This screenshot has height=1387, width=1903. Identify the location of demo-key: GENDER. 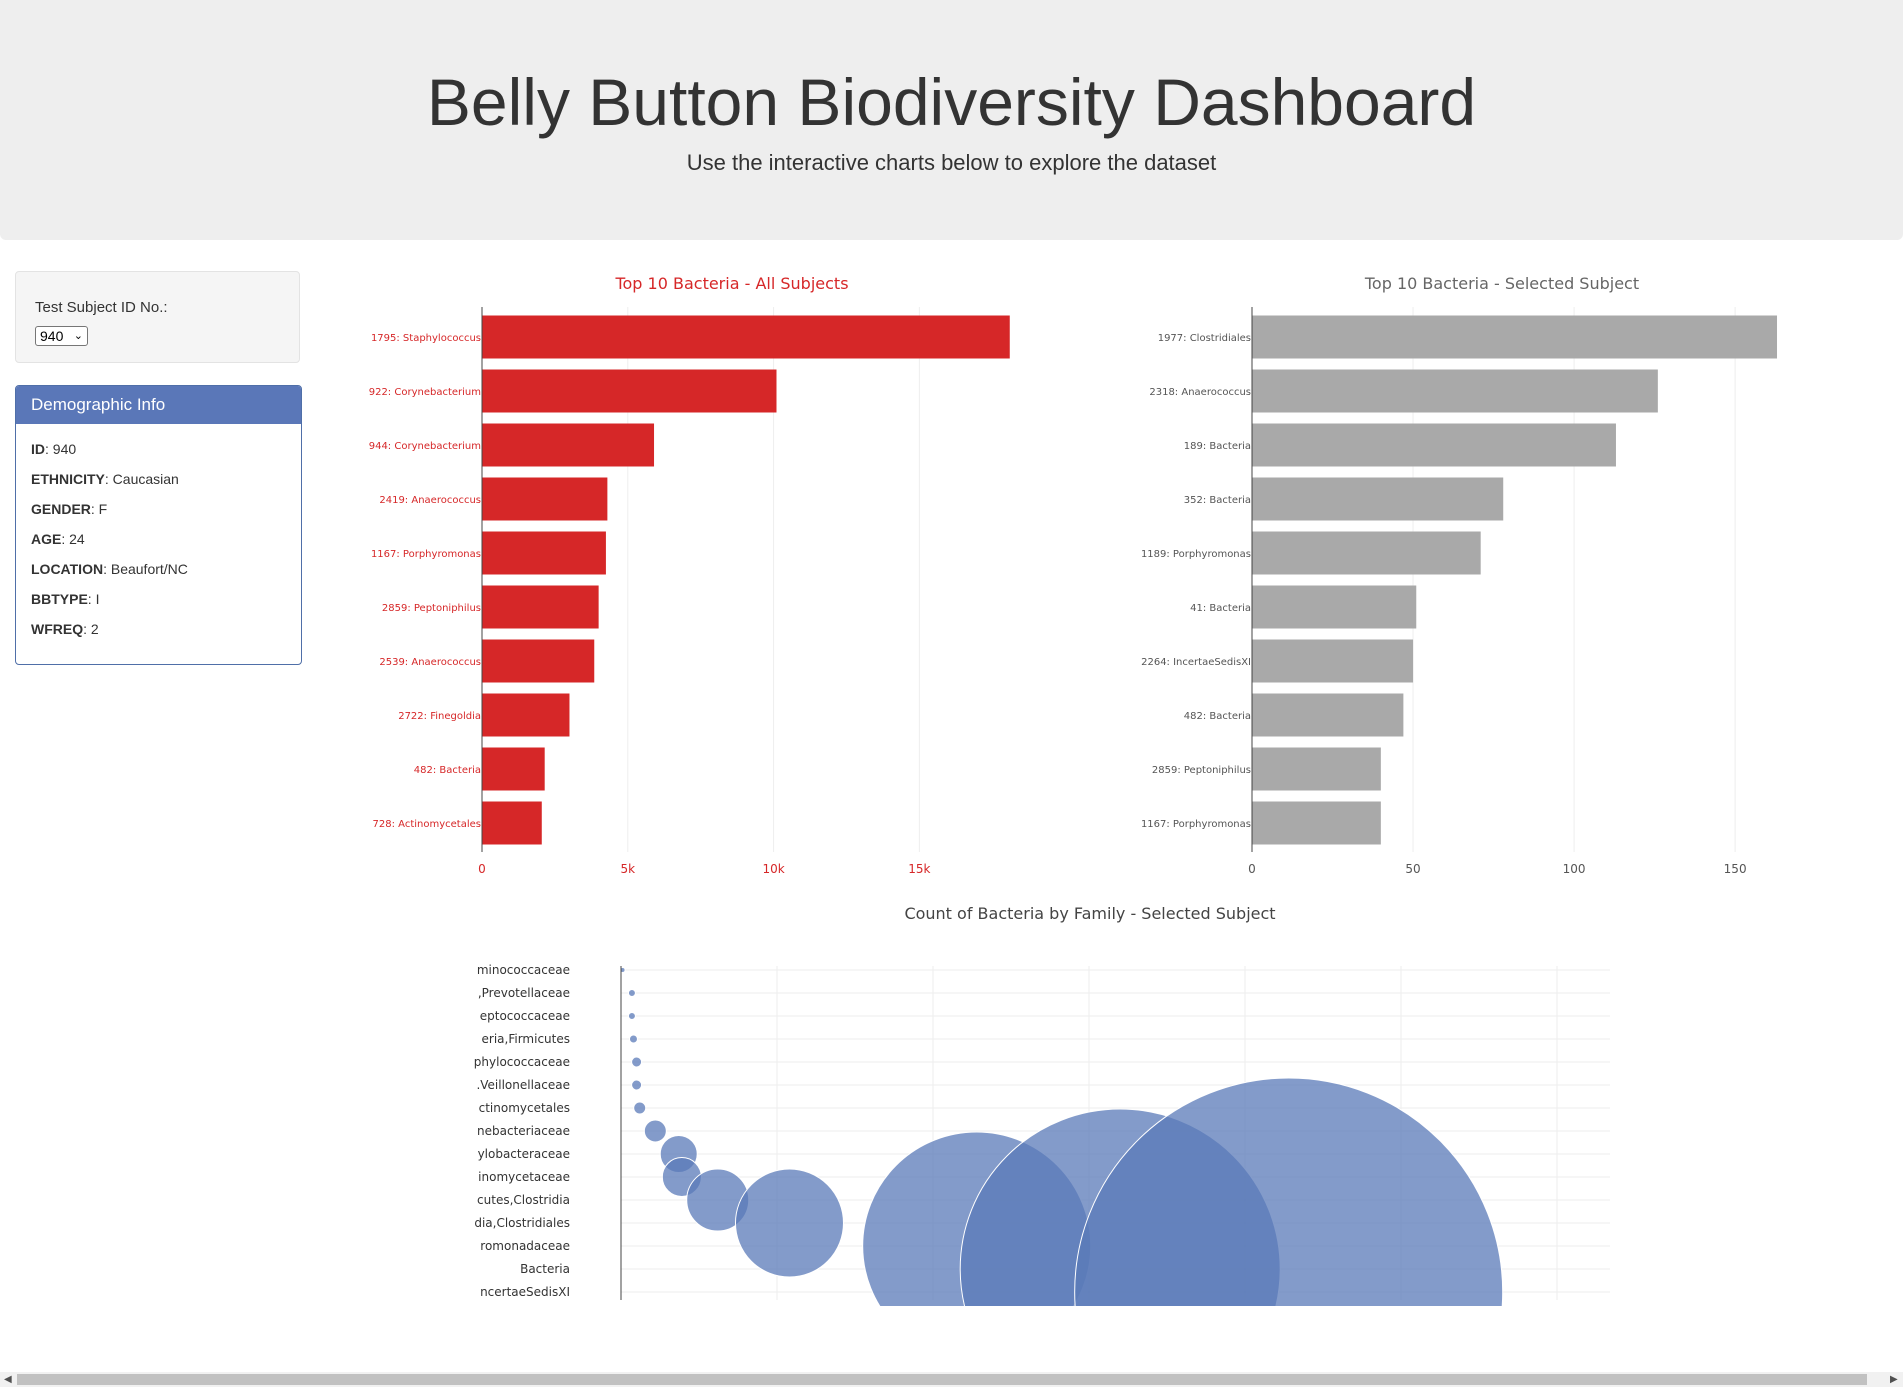
(61, 509).